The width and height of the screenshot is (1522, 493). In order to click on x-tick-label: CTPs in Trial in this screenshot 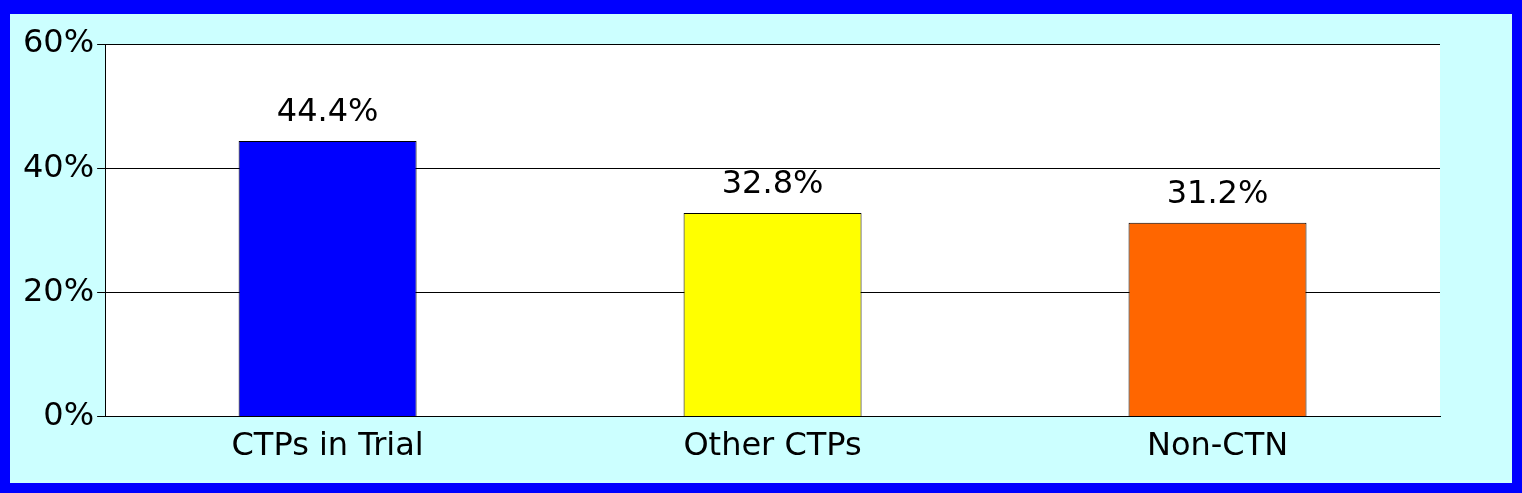, I will do `click(327, 444)`.